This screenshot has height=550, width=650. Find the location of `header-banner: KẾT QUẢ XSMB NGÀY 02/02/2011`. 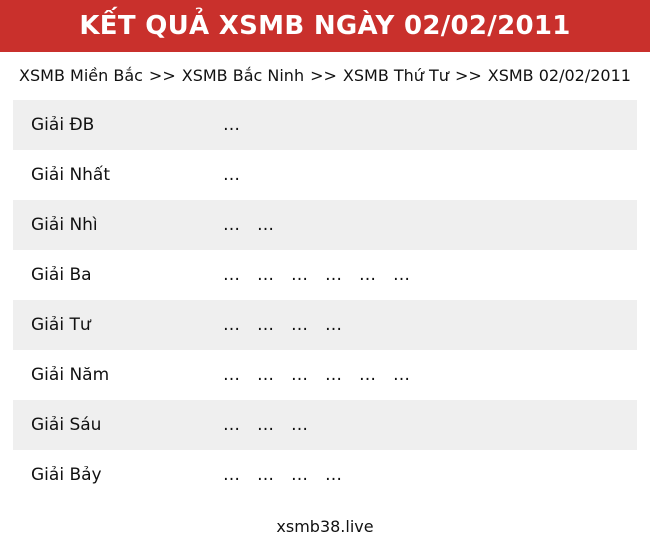

header-banner: KẾT QUẢ XSMB NGÀY 02/02/2011 is located at coordinates (325, 26).